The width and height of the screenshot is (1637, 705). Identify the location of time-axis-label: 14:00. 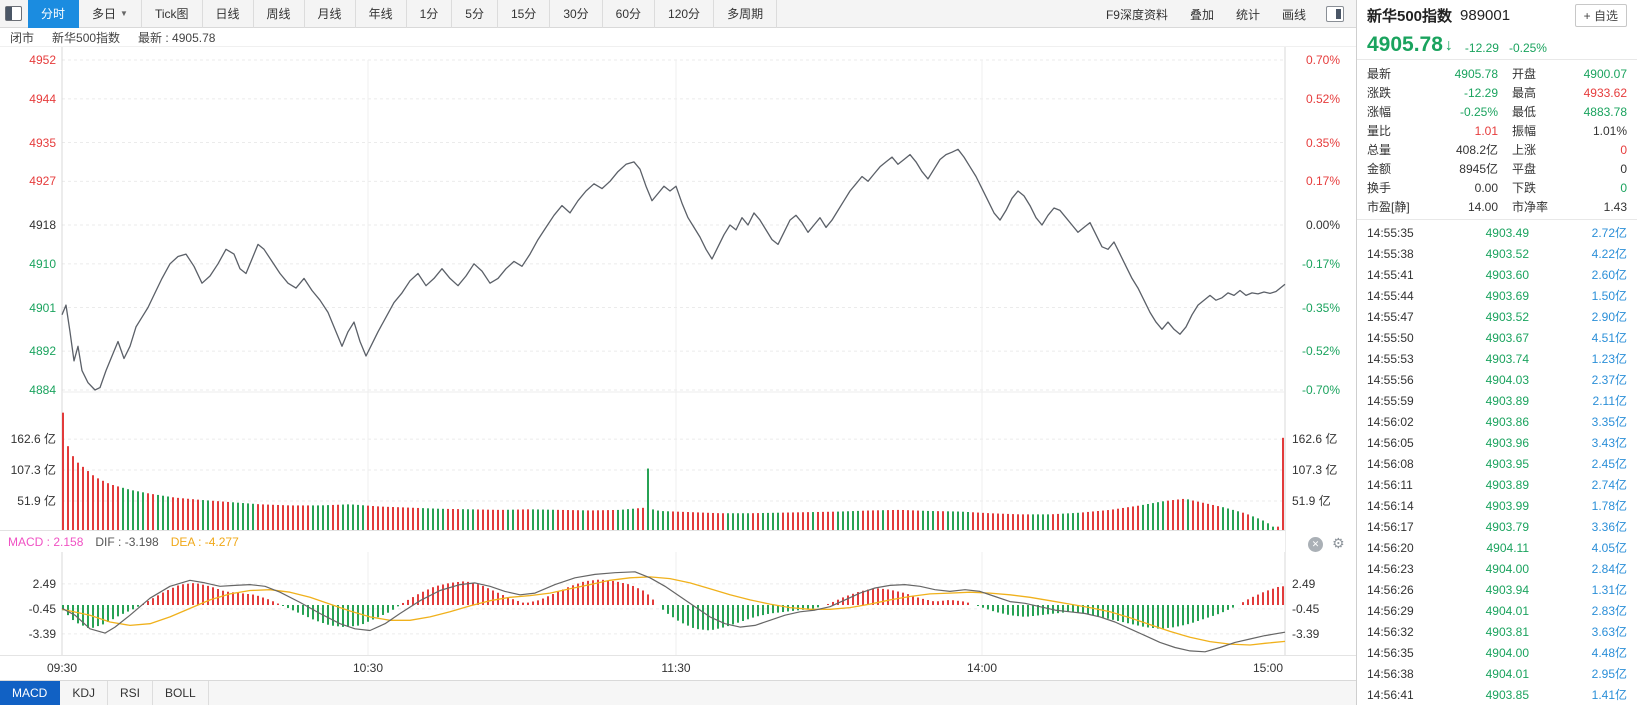
(982, 668).